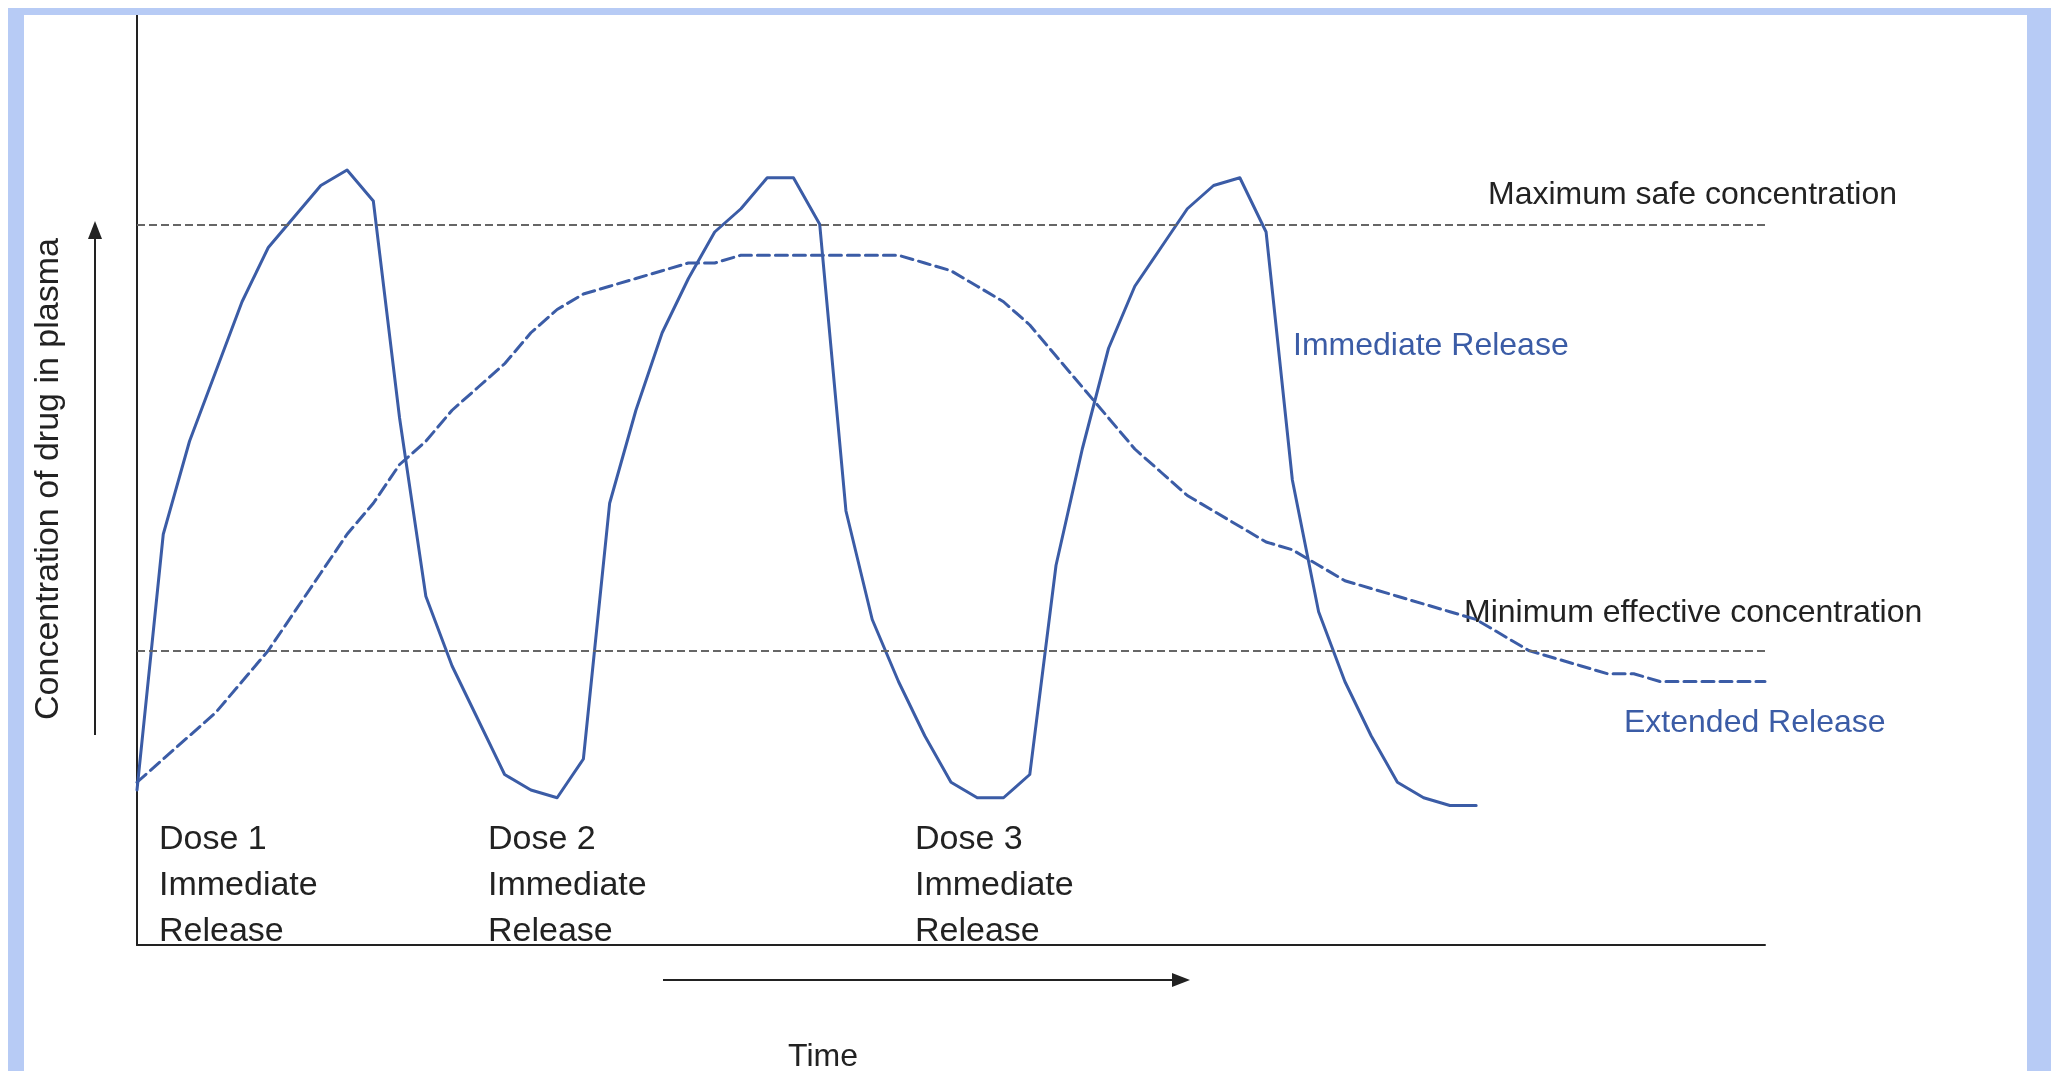 The height and width of the screenshot is (1079, 2059). I want to click on y-axis-title: Concentration of drug in plasma, so click(46, 478).